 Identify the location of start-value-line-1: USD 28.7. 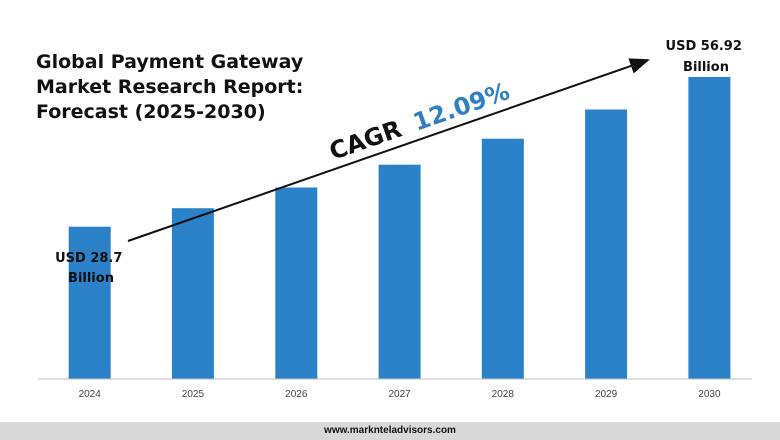
(88, 258).